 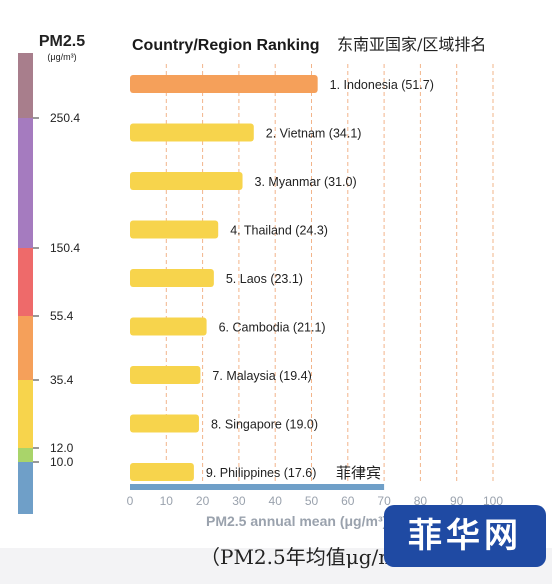 I want to click on watermark-logo: 菲华网, so click(x=465, y=536).